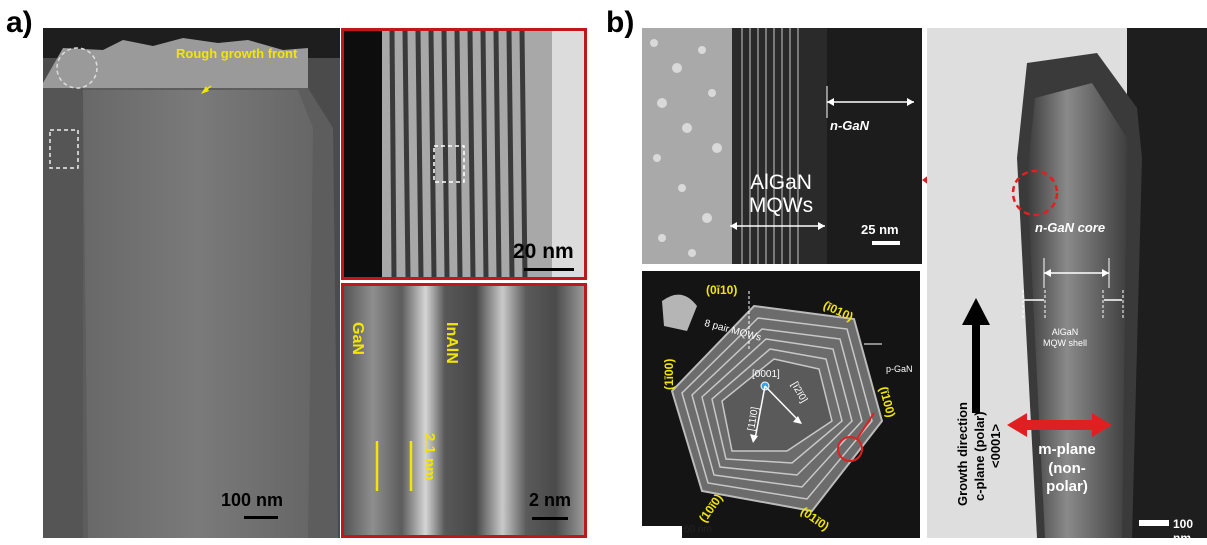 Image resolution: width=1207 pixels, height=545 pixels. Describe the element at coordinates (880, 229) in the screenshot. I see `panel-b-mqw-scale-label: 25 nm` at that location.